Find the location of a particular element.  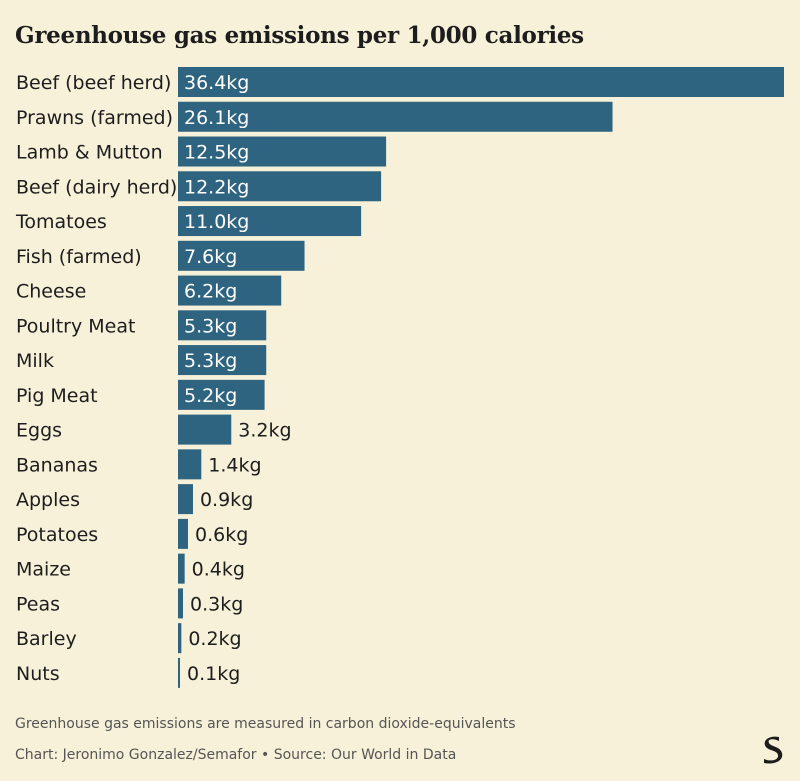

category-label: Peas is located at coordinates (38, 604).